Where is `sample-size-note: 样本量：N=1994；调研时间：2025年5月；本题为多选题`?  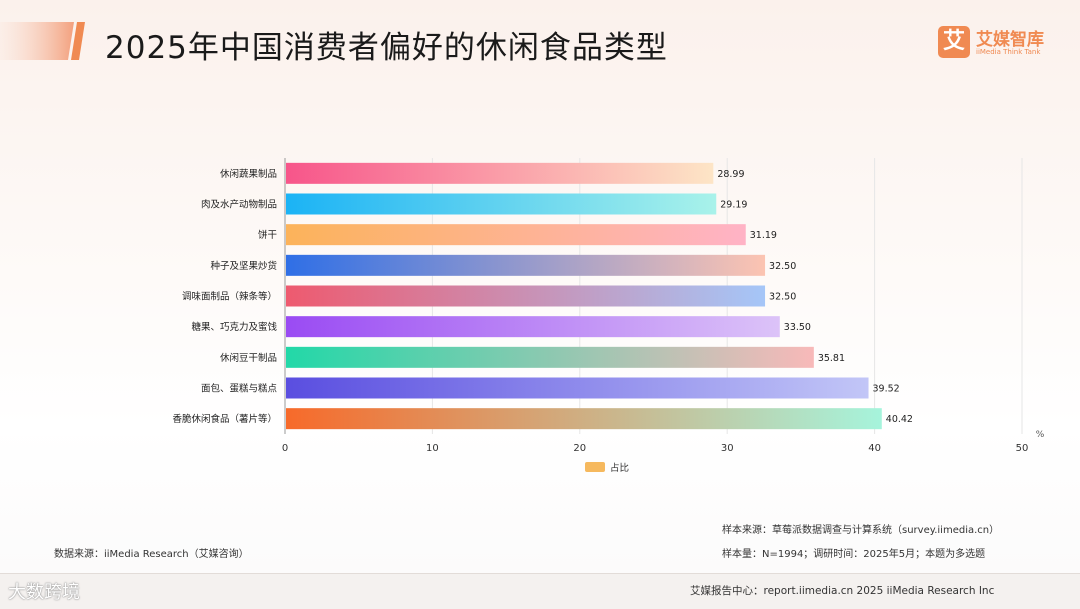 sample-size-note: 样本量：N=1994；调研时间：2025年5月；本题为多选题 is located at coordinates (854, 554).